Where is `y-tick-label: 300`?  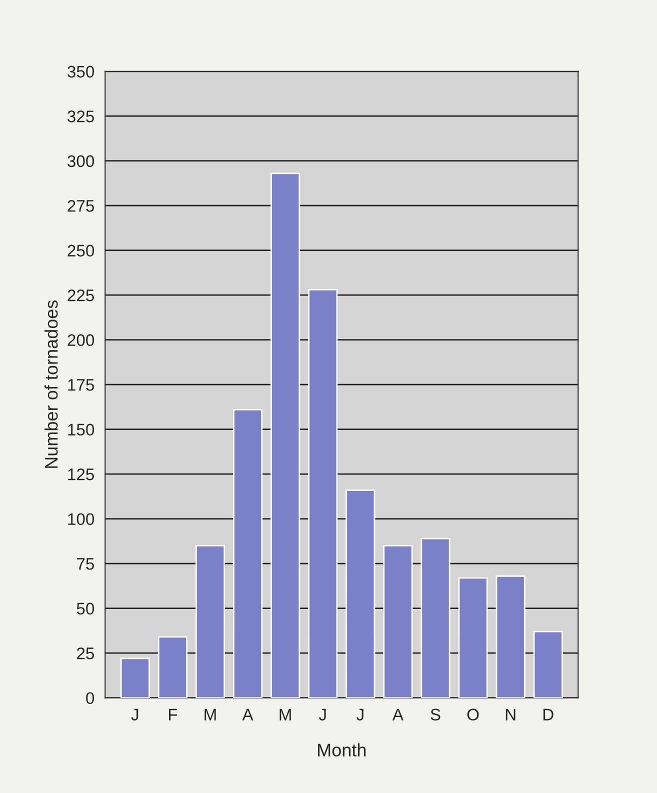
y-tick-label: 300 is located at coordinates (81, 161).